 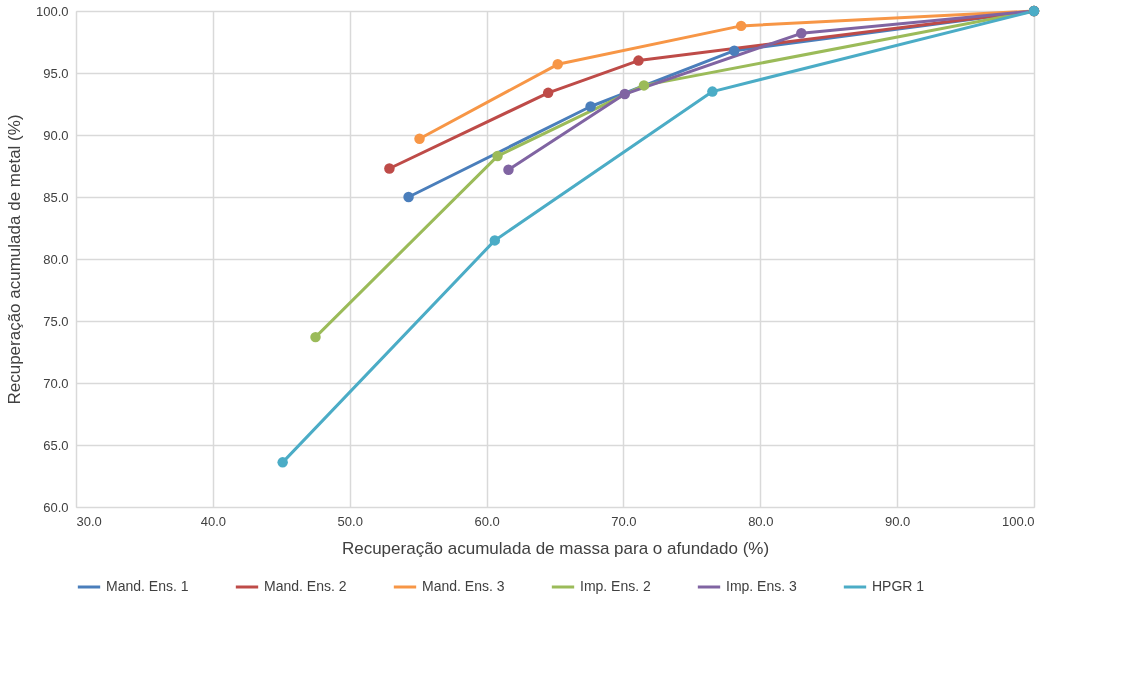 What do you see at coordinates (56, 135) in the screenshot?
I see `y-tick-label: 90.0` at bounding box center [56, 135].